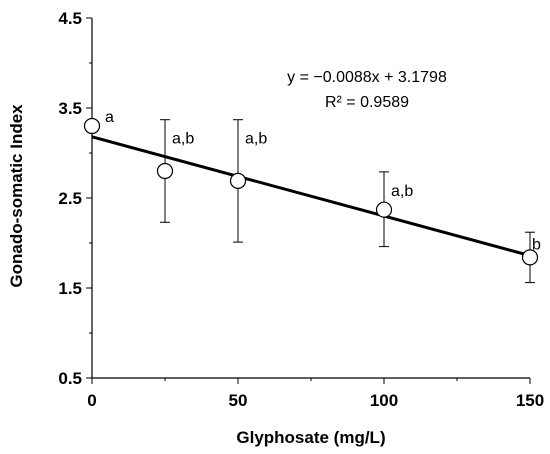  What do you see at coordinates (70, 198) in the screenshot?
I see `y-tick-label: 2.5` at bounding box center [70, 198].